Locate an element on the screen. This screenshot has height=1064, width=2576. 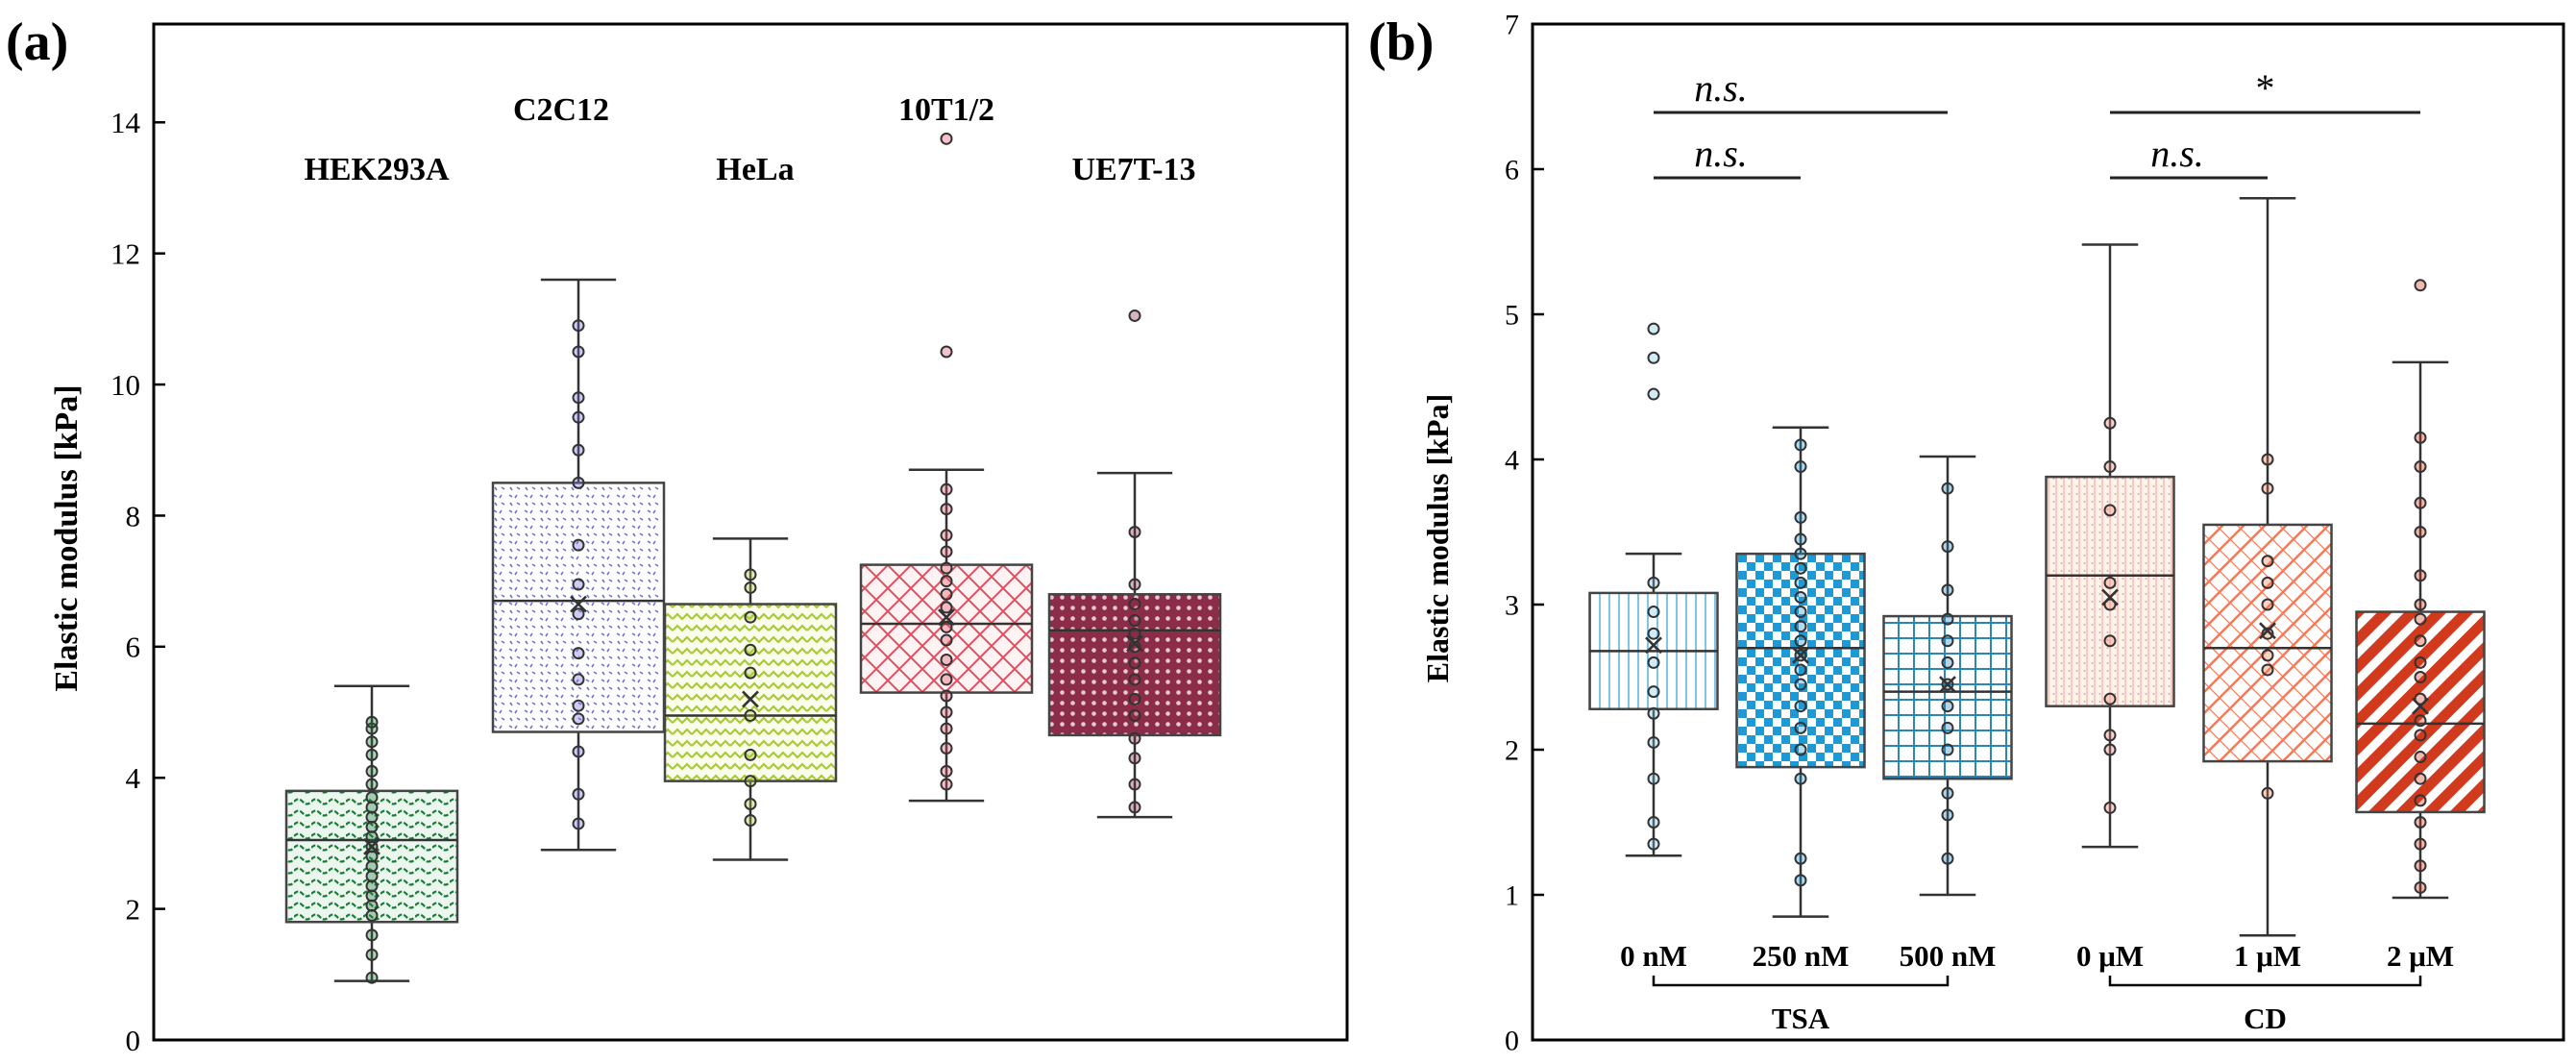
category-label-b-4: 1 μM is located at coordinates (2267, 956).